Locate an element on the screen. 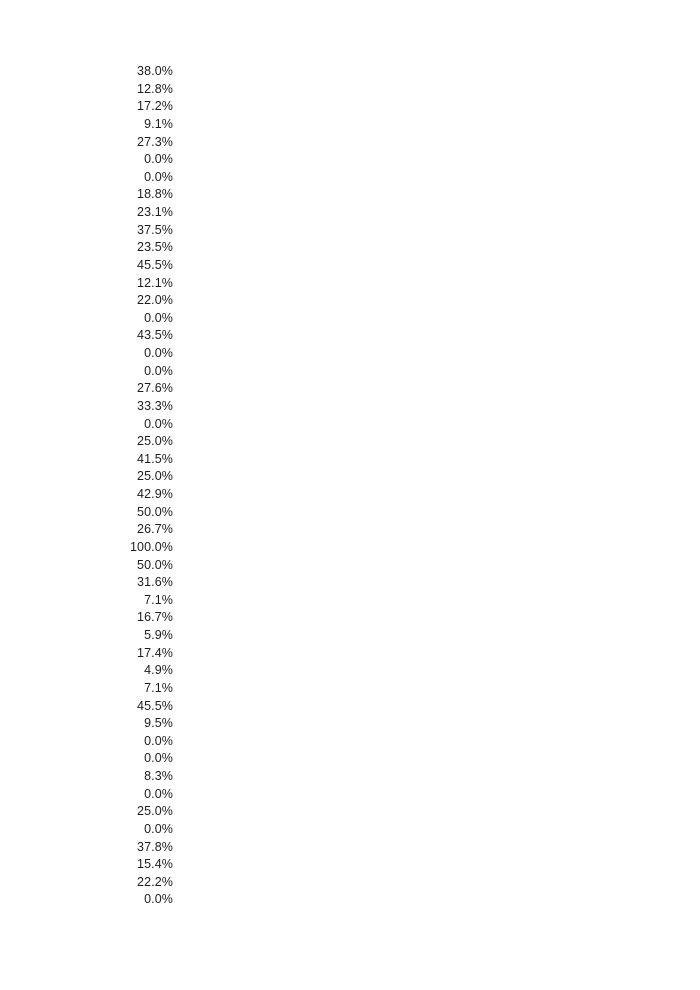 The width and height of the screenshot is (700, 990). percentage-value: 43.5% is located at coordinates (155, 335).